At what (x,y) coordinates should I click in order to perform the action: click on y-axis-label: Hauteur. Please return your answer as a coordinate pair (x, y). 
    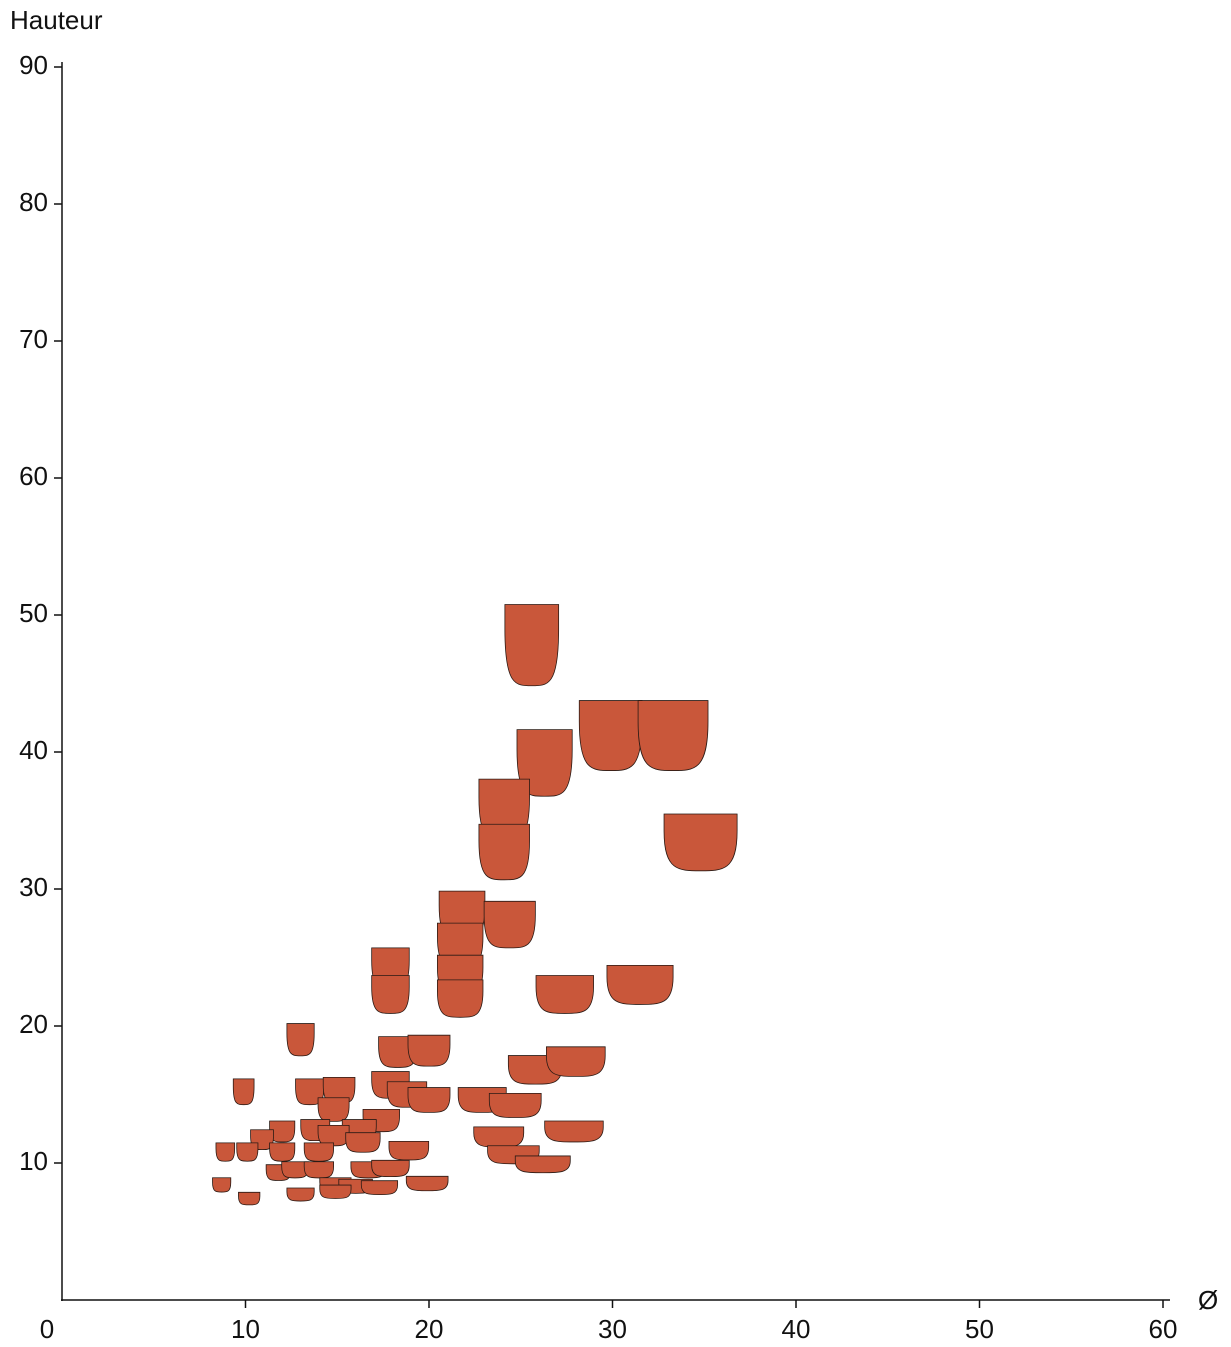
    Looking at the image, I should click on (56, 20).